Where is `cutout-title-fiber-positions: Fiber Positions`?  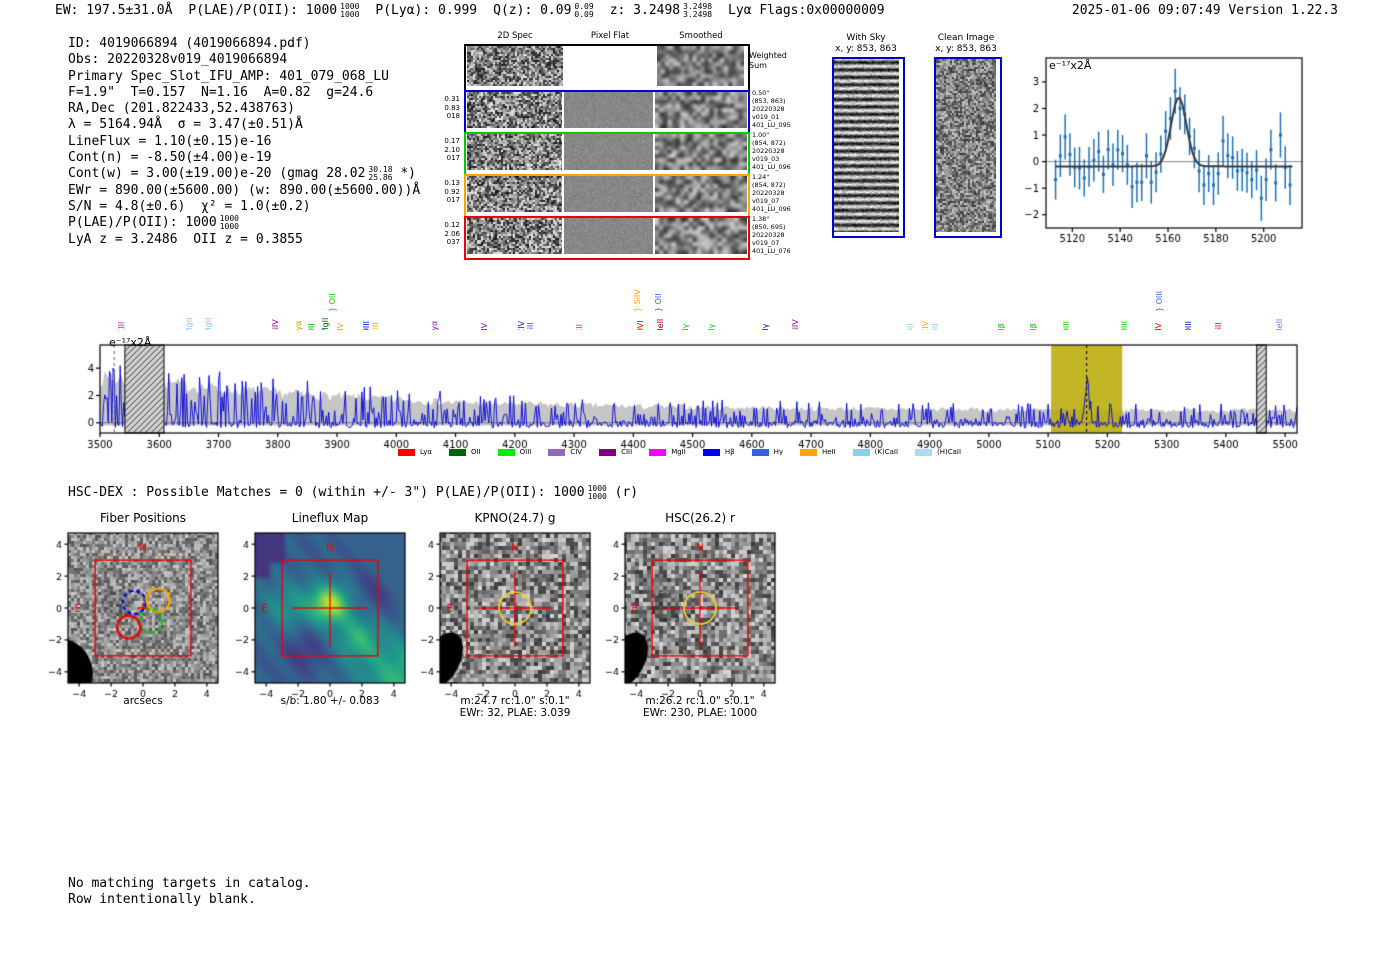 cutout-title-fiber-positions: Fiber Positions is located at coordinates (143, 518).